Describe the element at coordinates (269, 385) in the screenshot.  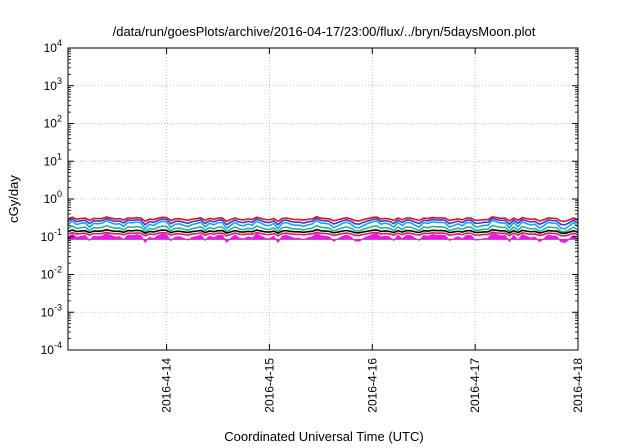
I see `x-tick-label: 2016-4-15` at that location.